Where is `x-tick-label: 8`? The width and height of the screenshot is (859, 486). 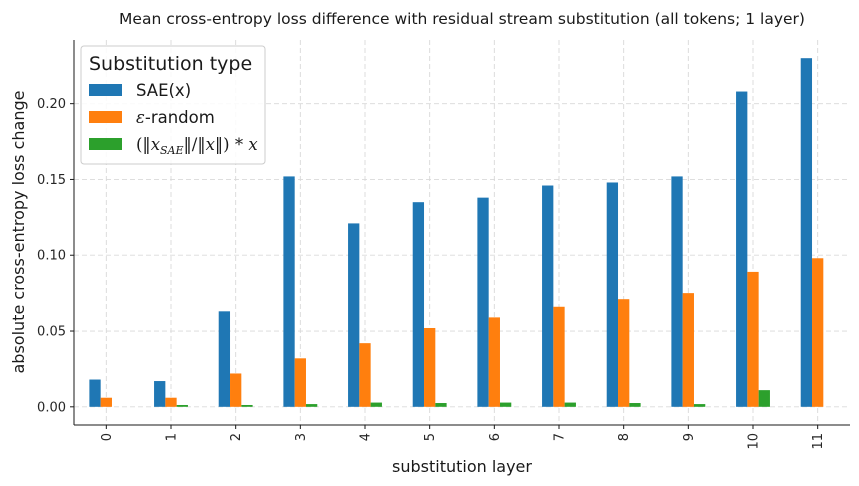 x-tick-label: 8 is located at coordinates (624, 437).